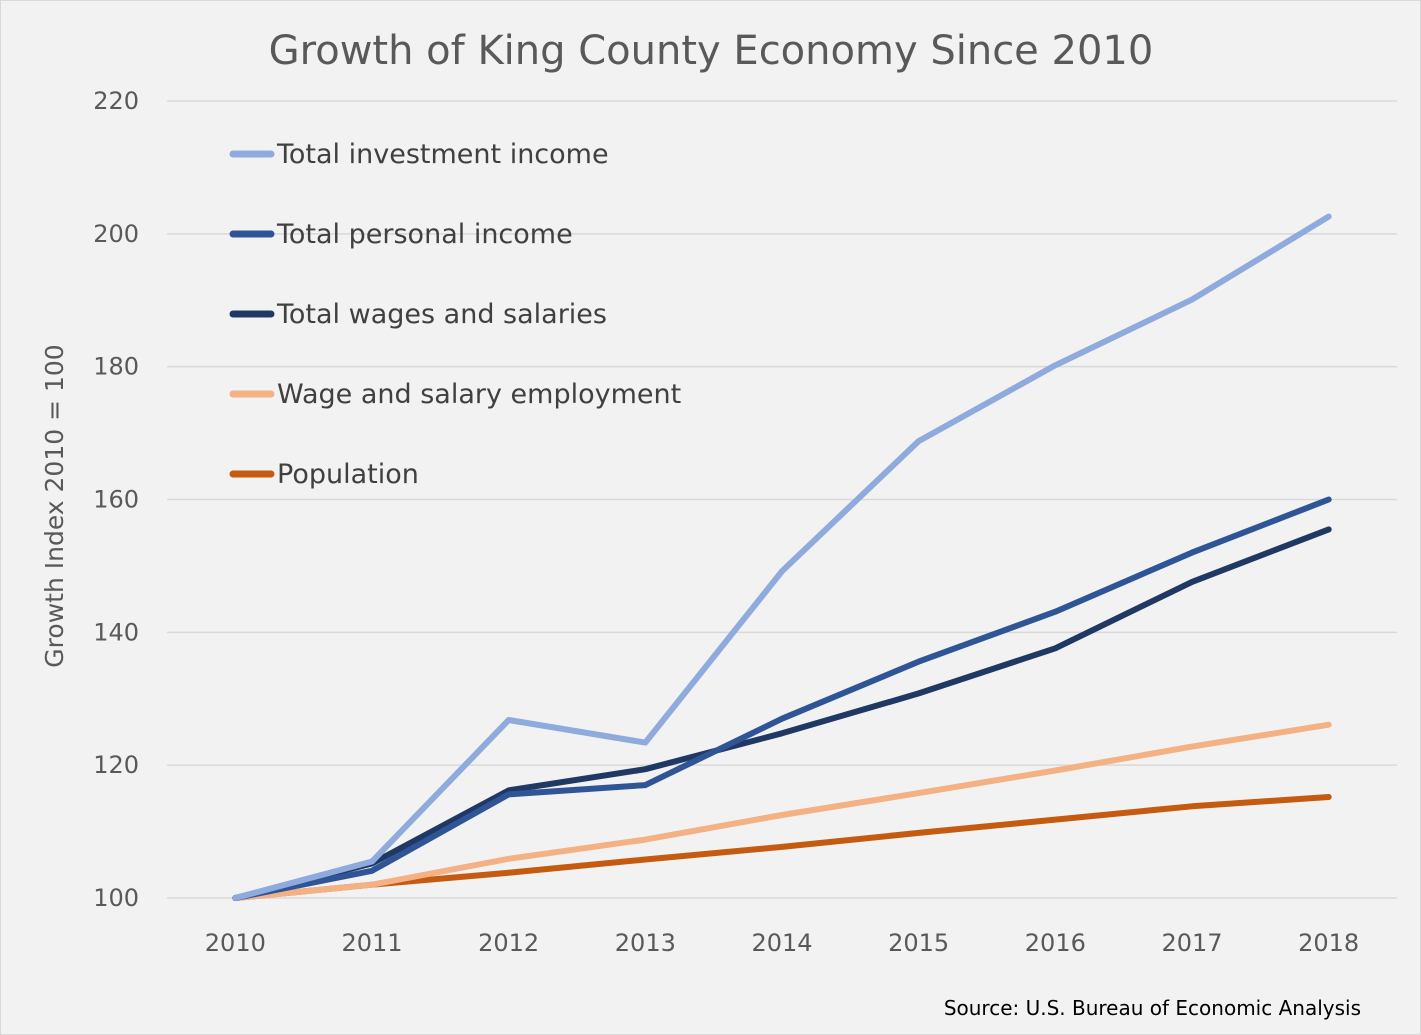 The image size is (1421, 1035). I want to click on legend-label: Total investment income, so click(442, 154).